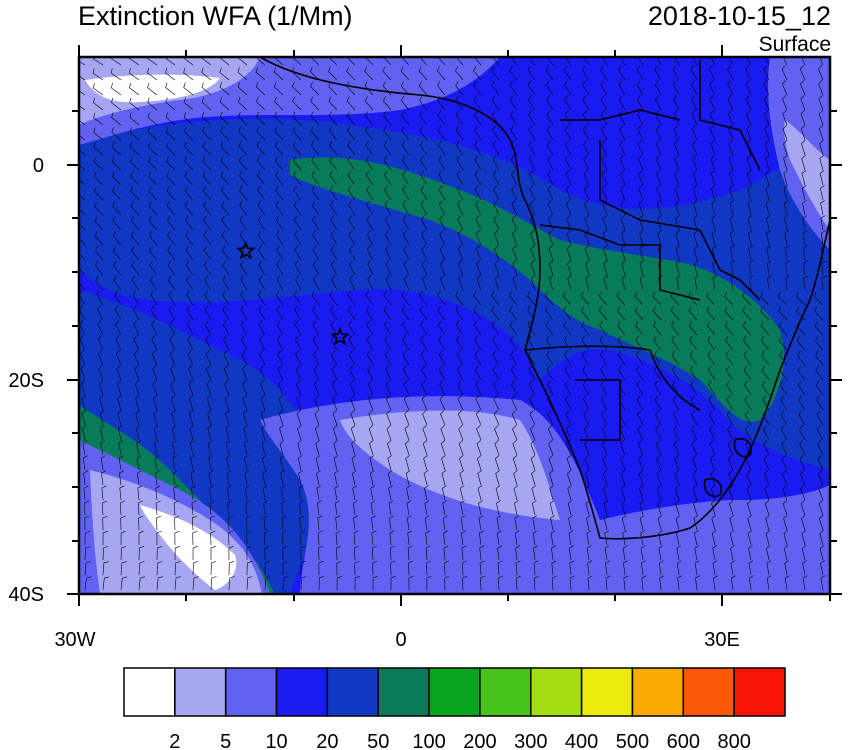  Describe the element at coordinates (327, 740) in the screenshot. I see `colorbar-label: 20` at that location.